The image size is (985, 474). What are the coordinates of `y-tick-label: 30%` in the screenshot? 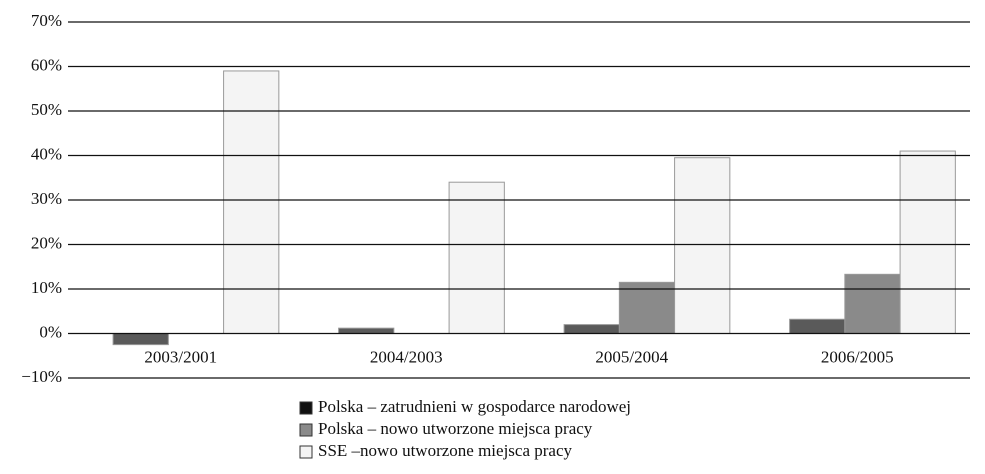 It's located at (46, 198).